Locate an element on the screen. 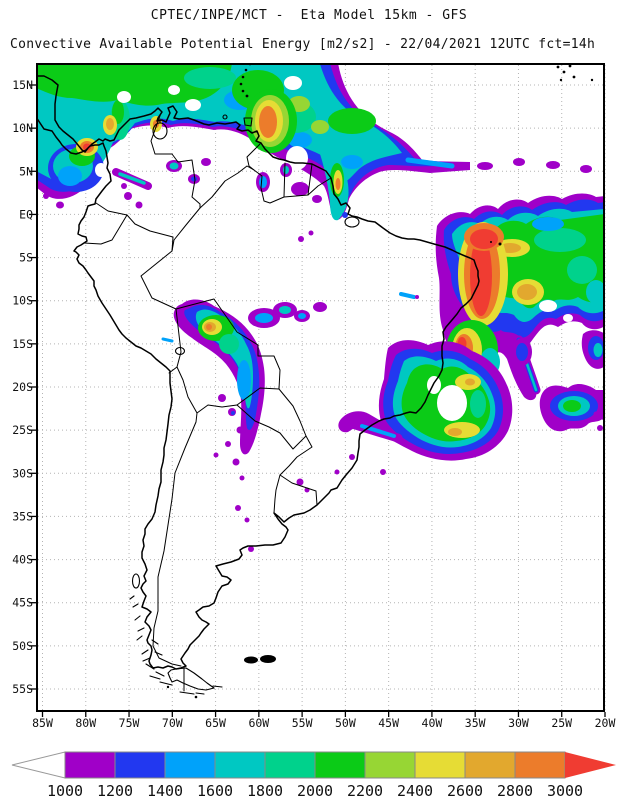 The image size is (618, 800). colorbar-label: 1600 is located at coordinates (215, 791).